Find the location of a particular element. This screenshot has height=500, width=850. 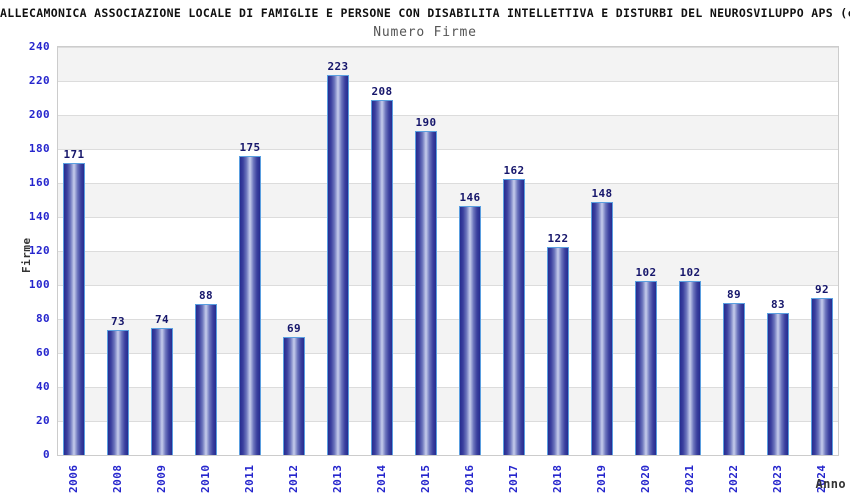

x-tick-label: 2011 is located at coordinates (249, 479).